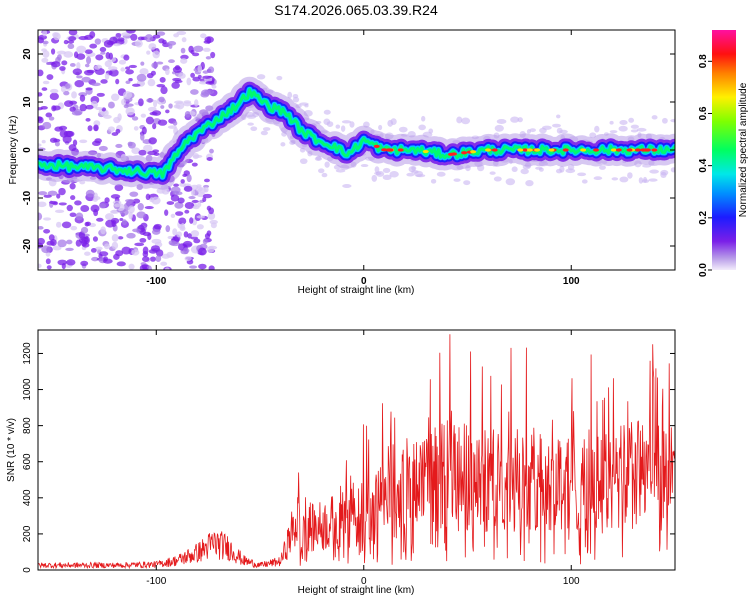 The width and height of the screenshot is (750, 600). Describe the element at coordinates (703, 165) in the screenshot. I see `colorbar-tick-label: 0.4` at that location.